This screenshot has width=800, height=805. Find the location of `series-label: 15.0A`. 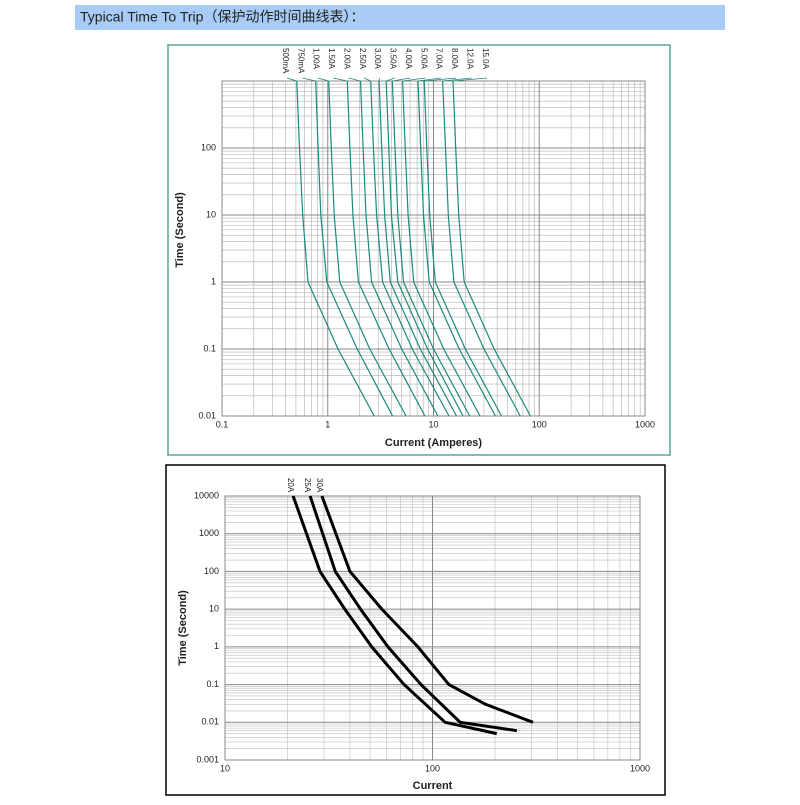

series-label: 15.0A is located at coordinates (485, 59).